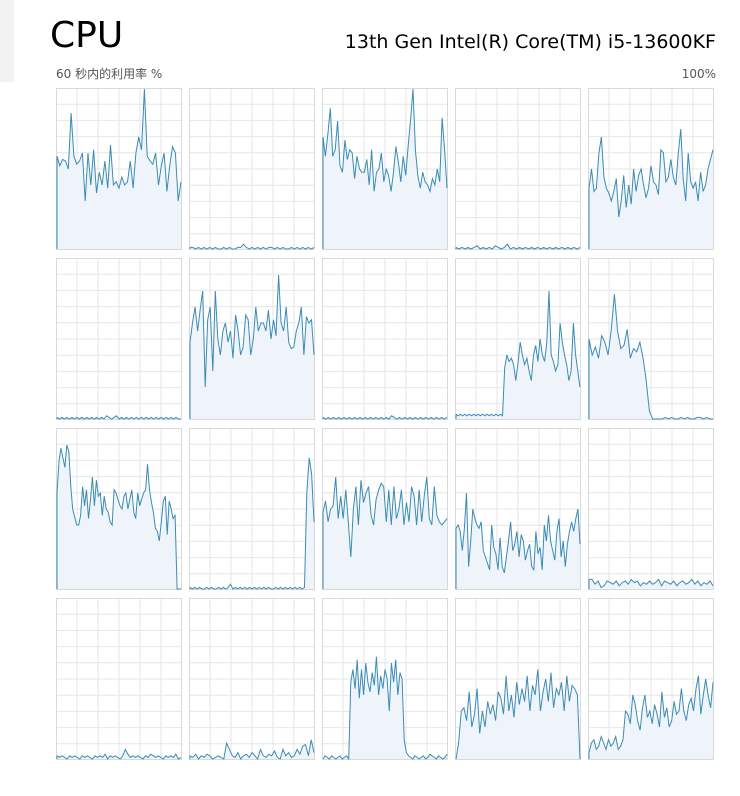 The width and height of the screenshot is (740, 796). What do you see at coordinates (109, 74) in the screenshot?
I see `utilization-label: 60 秒内的利用率 %` at bounding box center [109, 74].